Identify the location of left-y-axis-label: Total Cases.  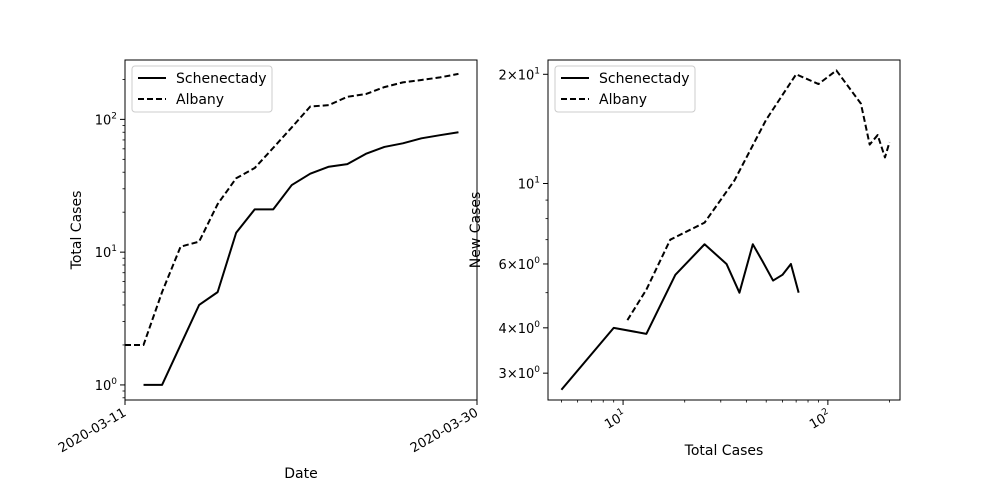
(77, 231).